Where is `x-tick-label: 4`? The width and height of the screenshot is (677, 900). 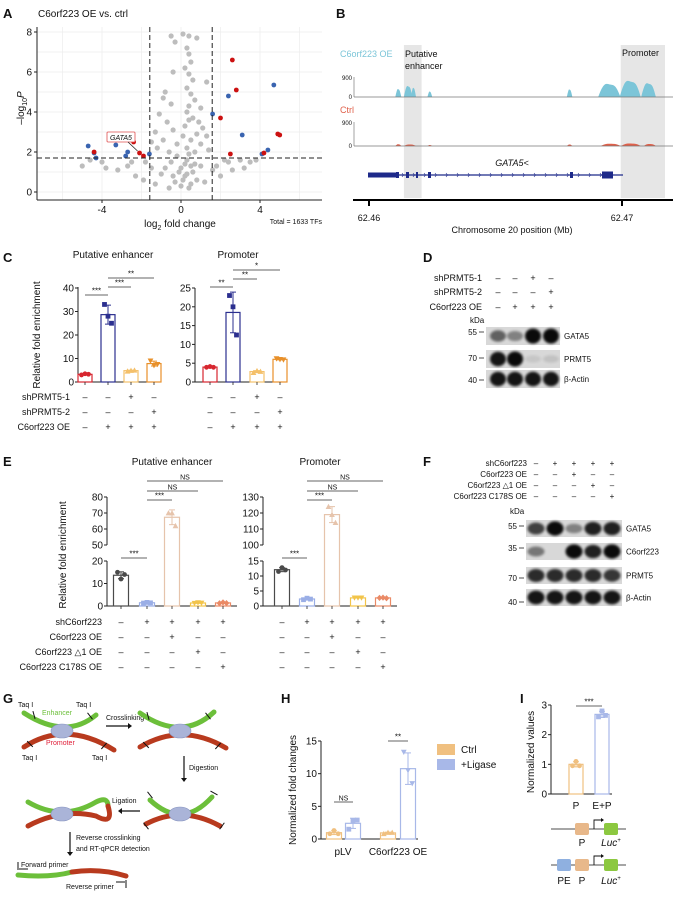
x-tick-label: 4 is located at coordinates (260, 210).